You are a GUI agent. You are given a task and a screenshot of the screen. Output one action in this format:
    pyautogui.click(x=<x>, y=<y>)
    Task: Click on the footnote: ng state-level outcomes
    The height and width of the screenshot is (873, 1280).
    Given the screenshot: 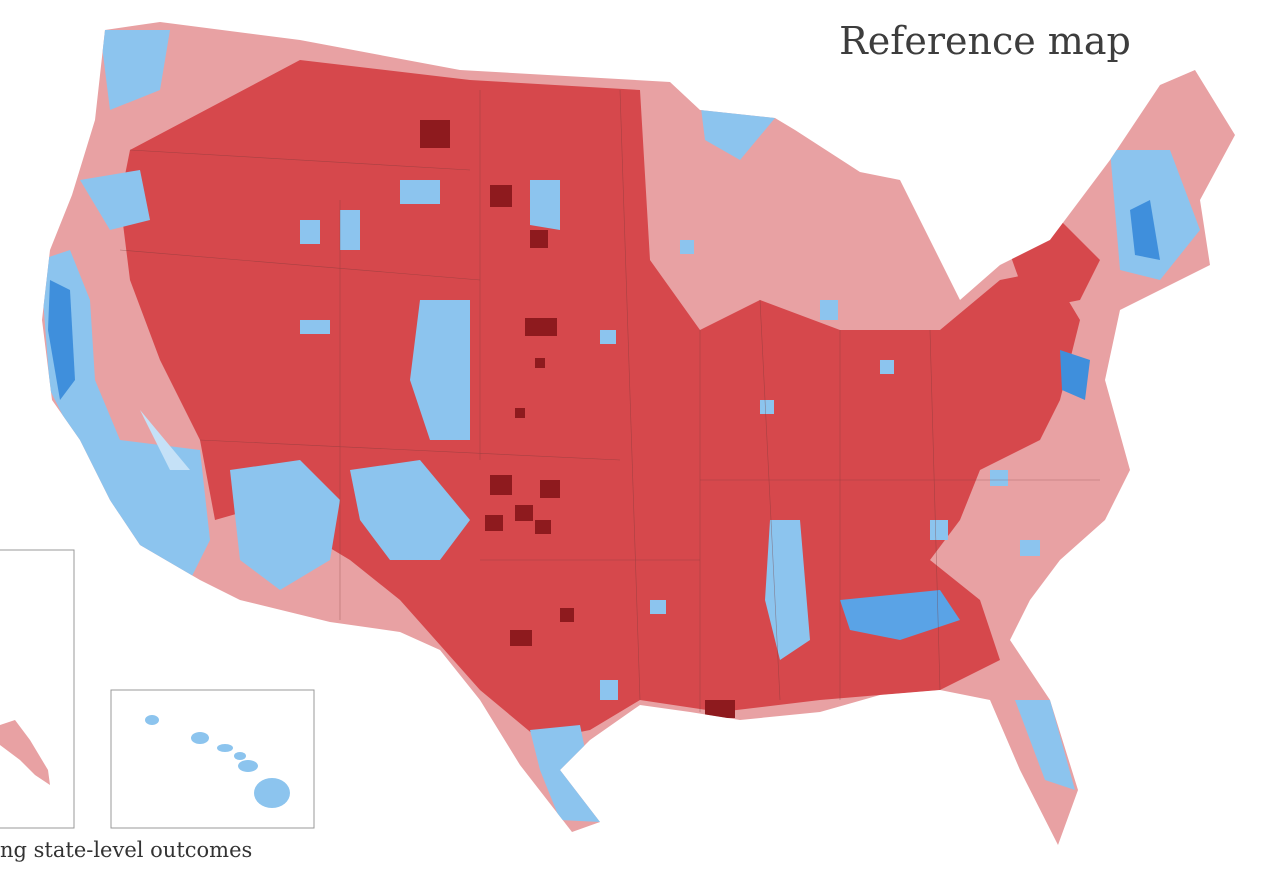 What is the action you would take?
    pyautogui.click(x=126, y=850)
    